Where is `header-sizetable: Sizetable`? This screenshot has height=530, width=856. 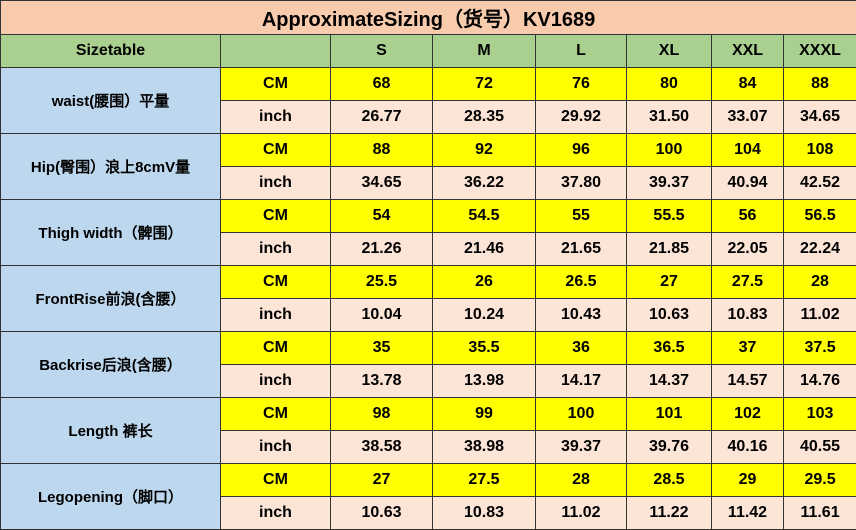
header-sizetable: Sizetable is located at coordinates (111, 51).